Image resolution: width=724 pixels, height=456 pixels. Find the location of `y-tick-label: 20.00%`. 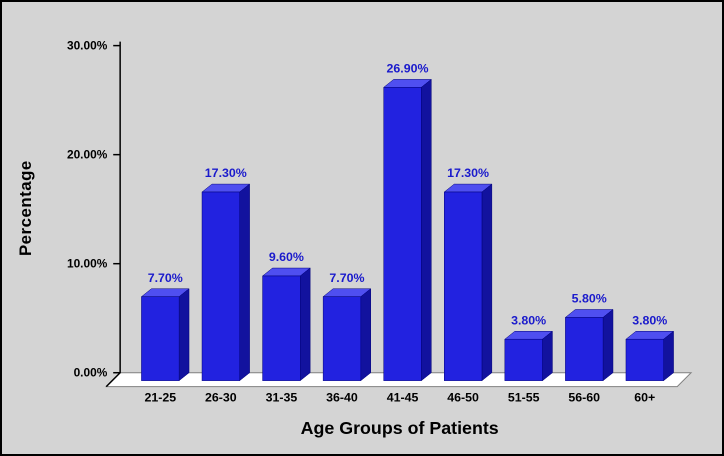

y-tick-label: 20.00% is located at coordinates (87, 155).